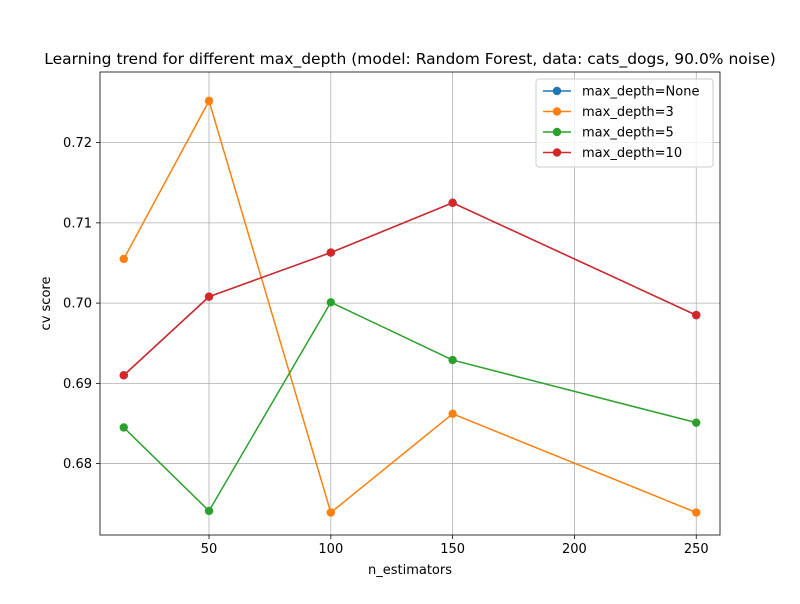  I want to click on y-tick-label: 0.72, so click(77, 143).